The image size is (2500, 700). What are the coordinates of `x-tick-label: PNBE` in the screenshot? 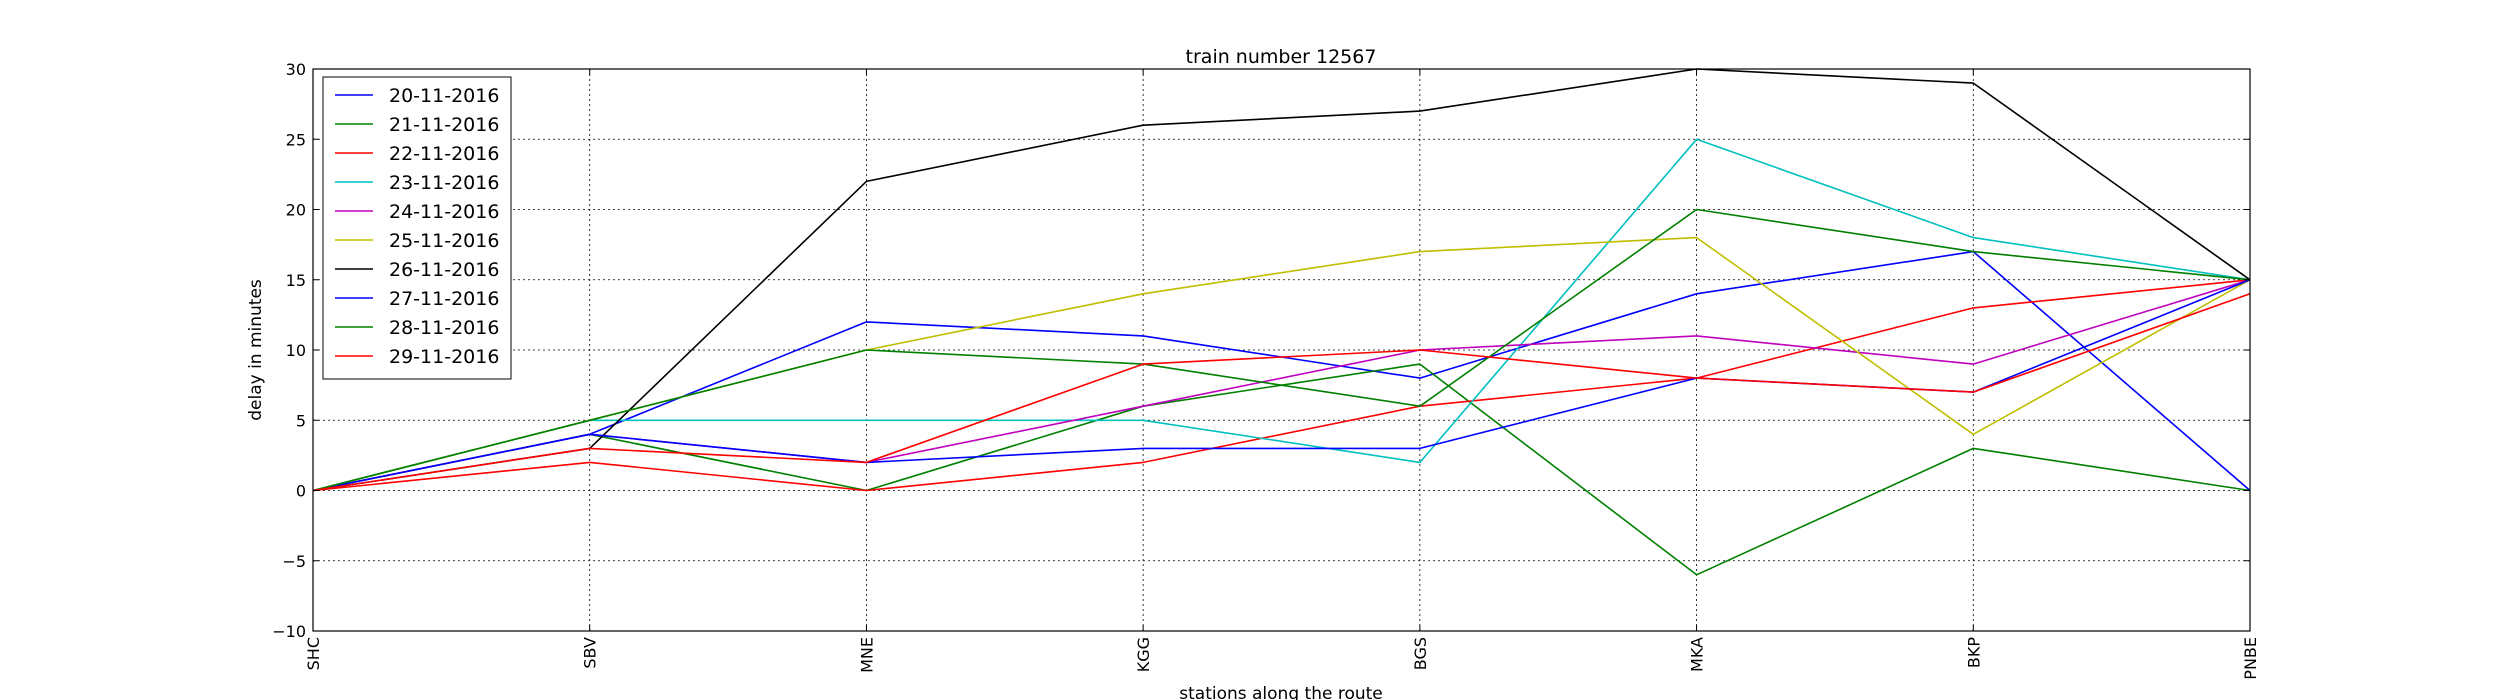 It's located at (2250, 658).